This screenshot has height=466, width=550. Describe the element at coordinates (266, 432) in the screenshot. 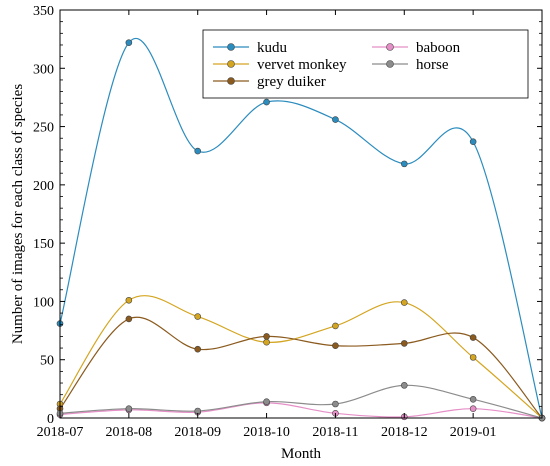

I see `x-tick-label: 2018-10` at that location.